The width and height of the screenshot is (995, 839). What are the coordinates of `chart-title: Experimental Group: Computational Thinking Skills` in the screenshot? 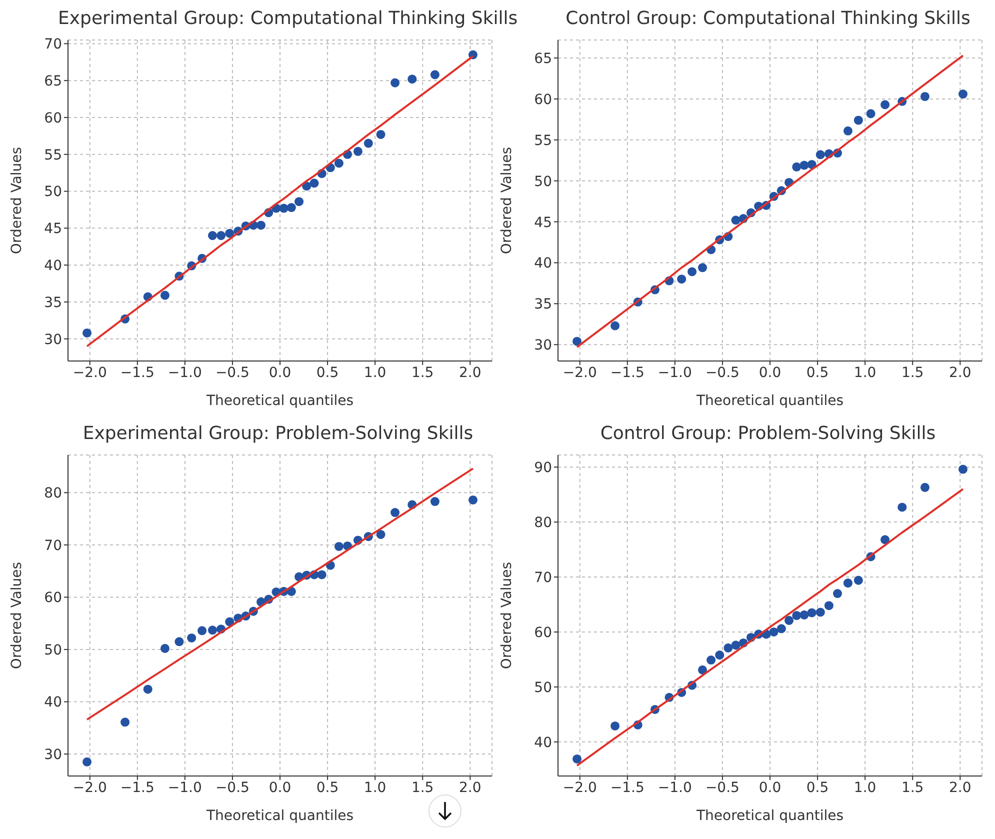 It's located at (287, 19).